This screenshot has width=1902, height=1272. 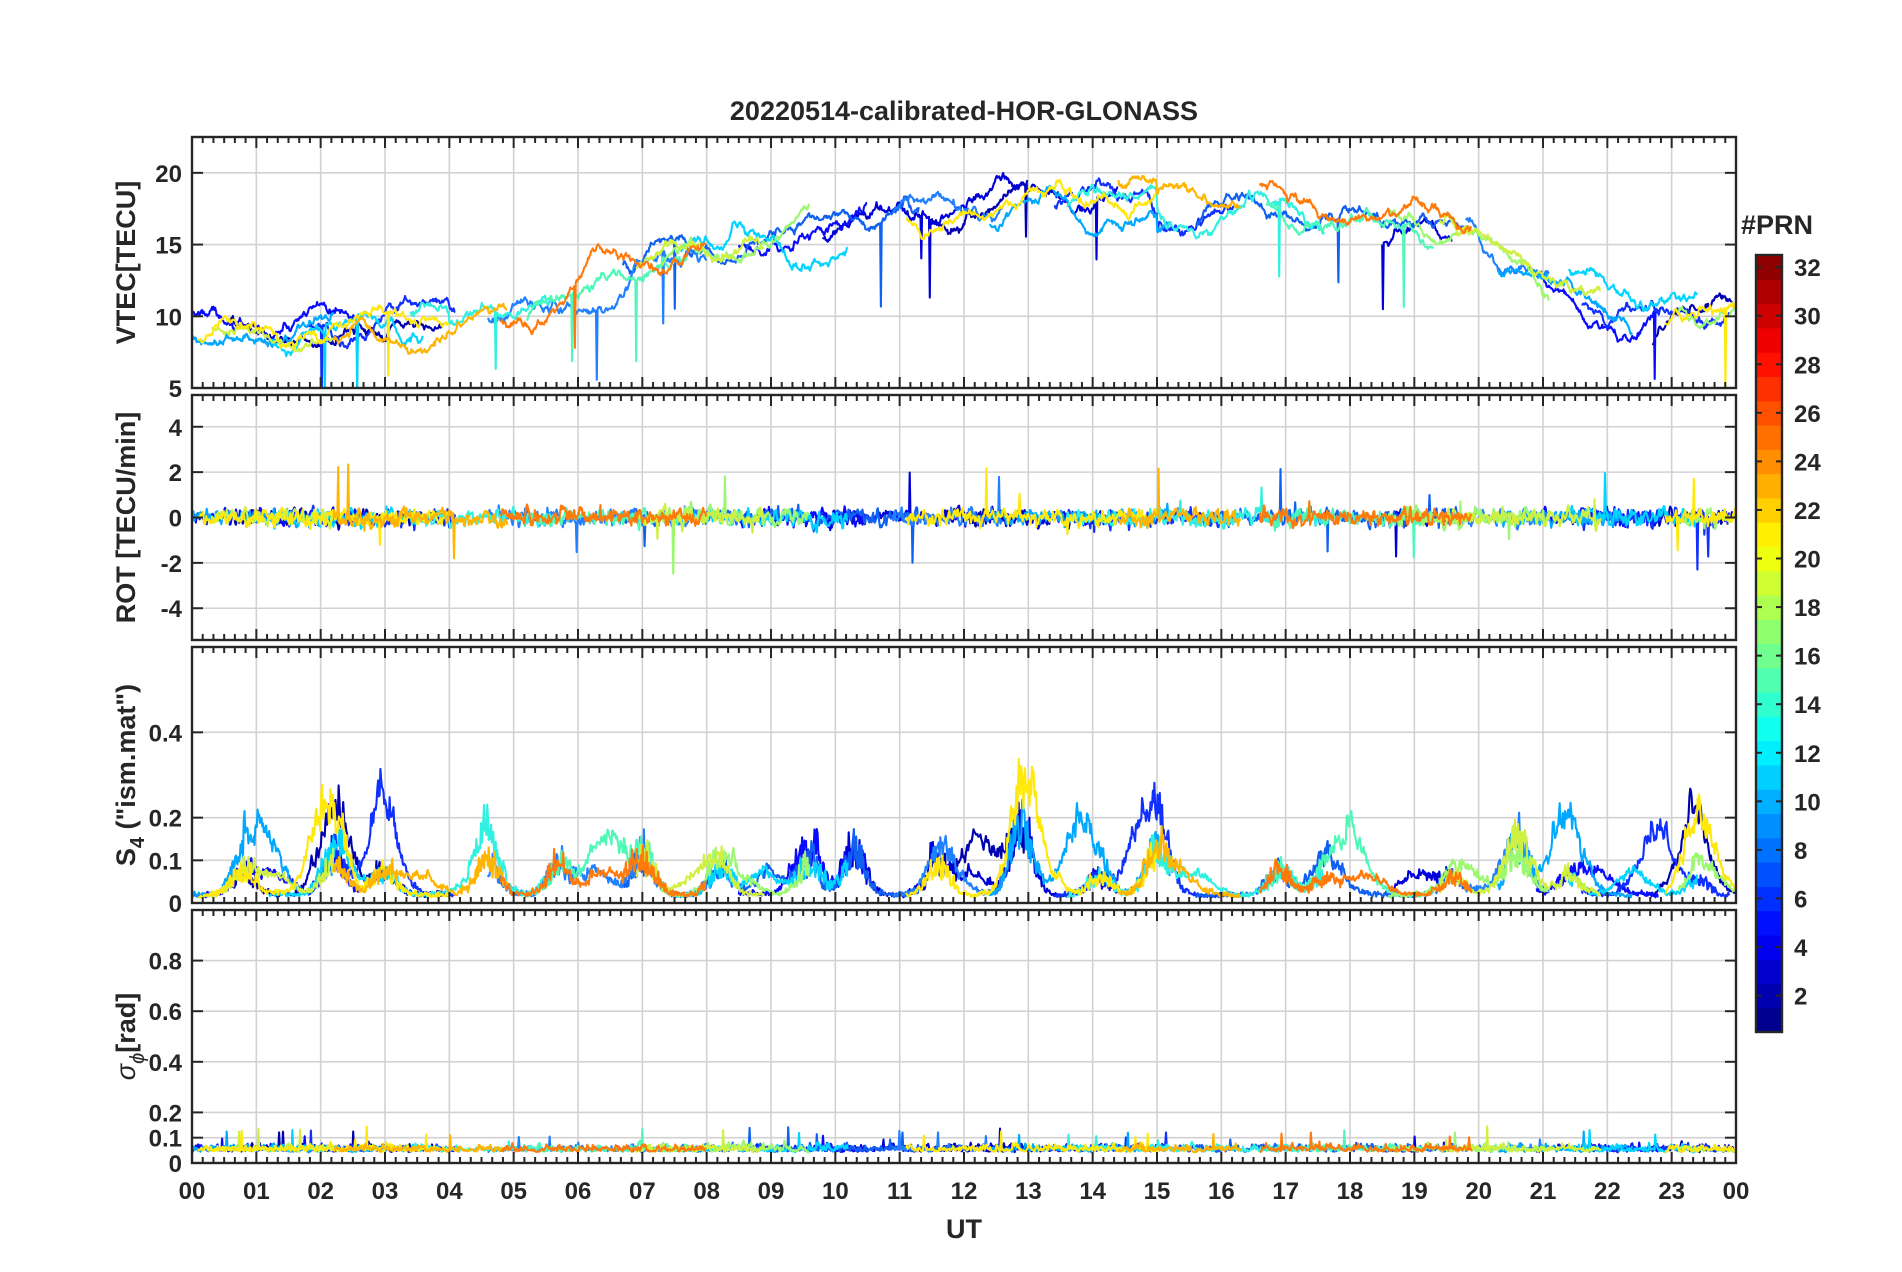 I want to click on y-axis-label-rest: ("ism.mat"), so click(x=126, y=760).